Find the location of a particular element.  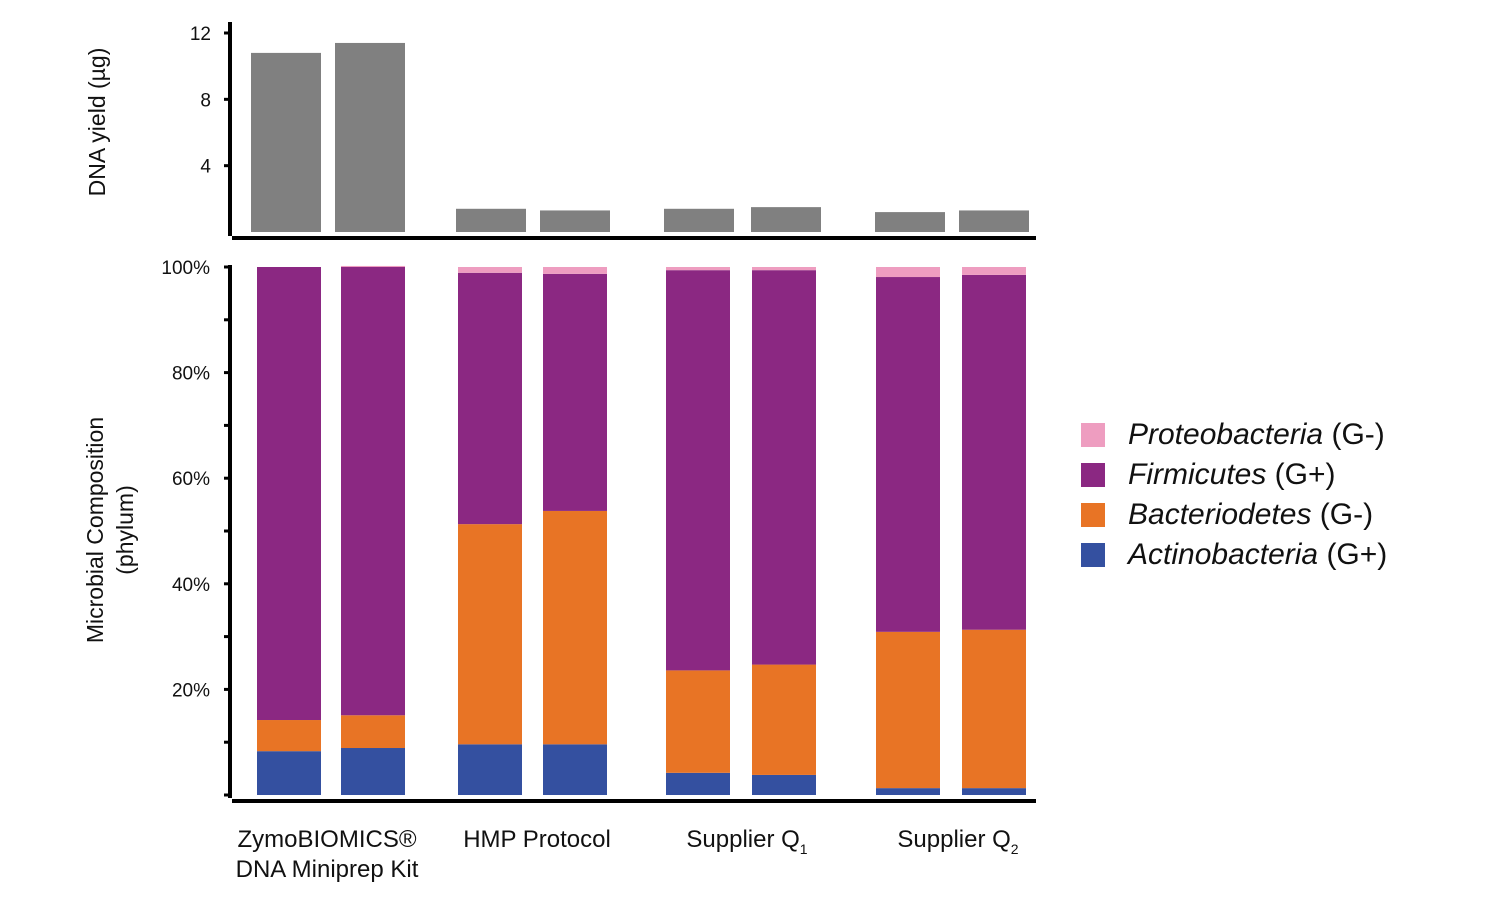

legend-label: Proteobacteria (G-) is located at coordinates (1256, 434).